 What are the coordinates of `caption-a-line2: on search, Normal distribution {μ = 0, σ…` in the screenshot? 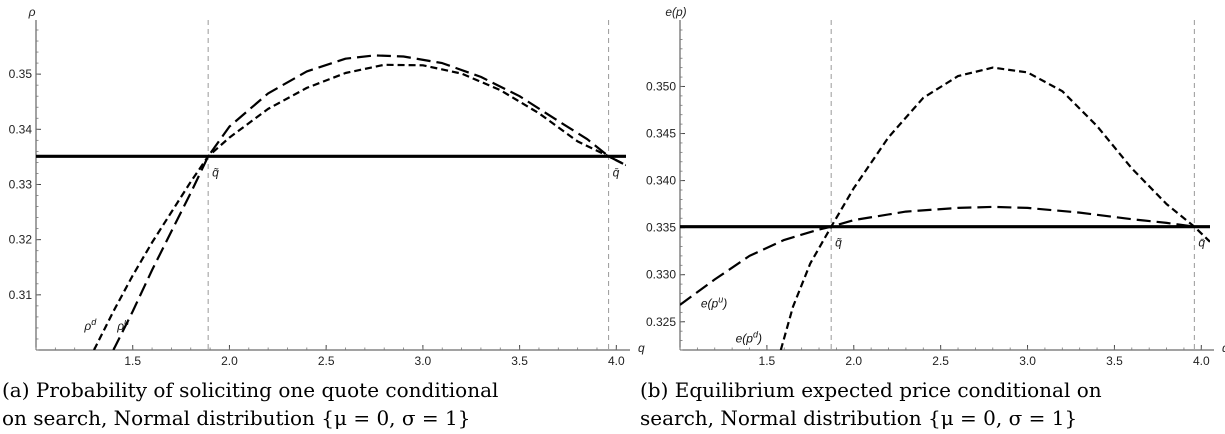 It's located at (236, 418).